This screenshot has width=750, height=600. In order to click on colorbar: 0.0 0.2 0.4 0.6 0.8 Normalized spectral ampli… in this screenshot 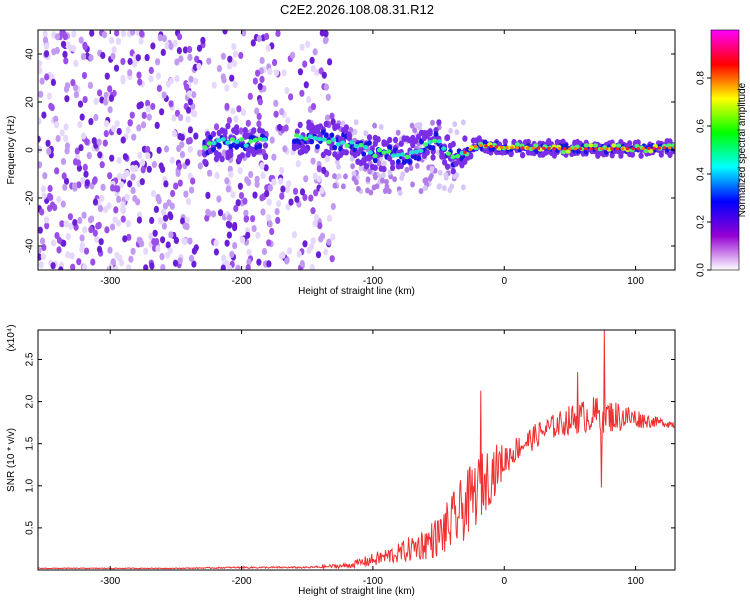, I will do `click(722, 153)`.